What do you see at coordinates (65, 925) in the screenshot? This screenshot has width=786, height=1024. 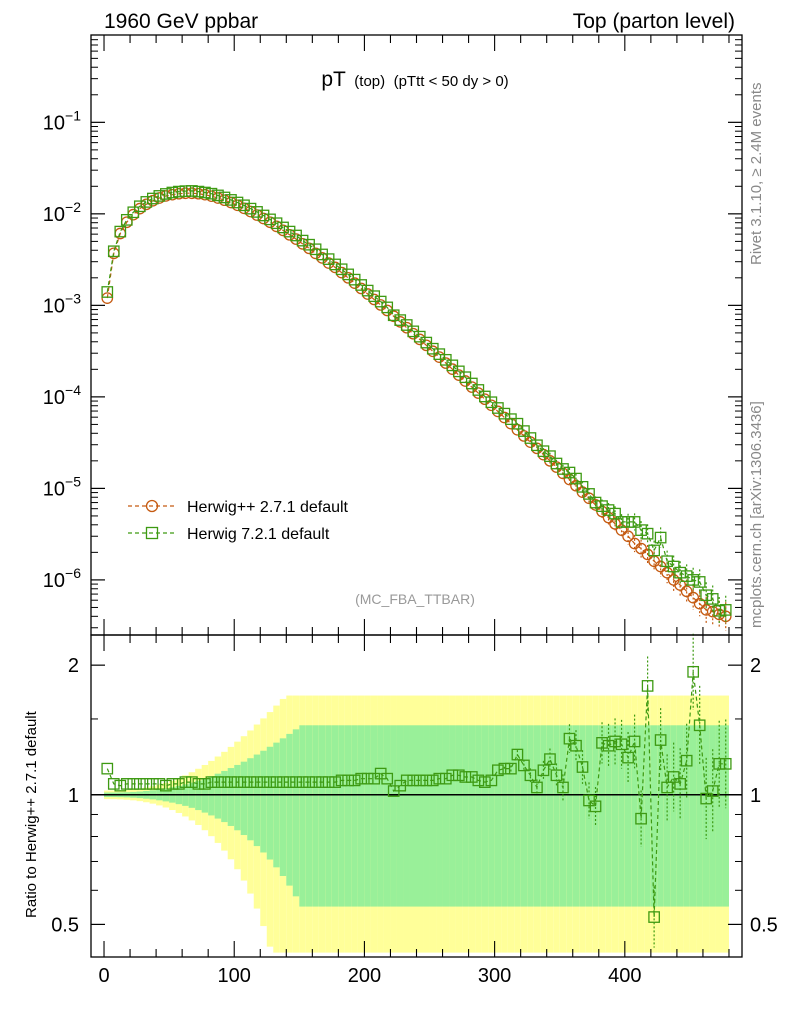 I see `ratio-y-tick-label-left: 0.5` at bounding box center [65, 925].